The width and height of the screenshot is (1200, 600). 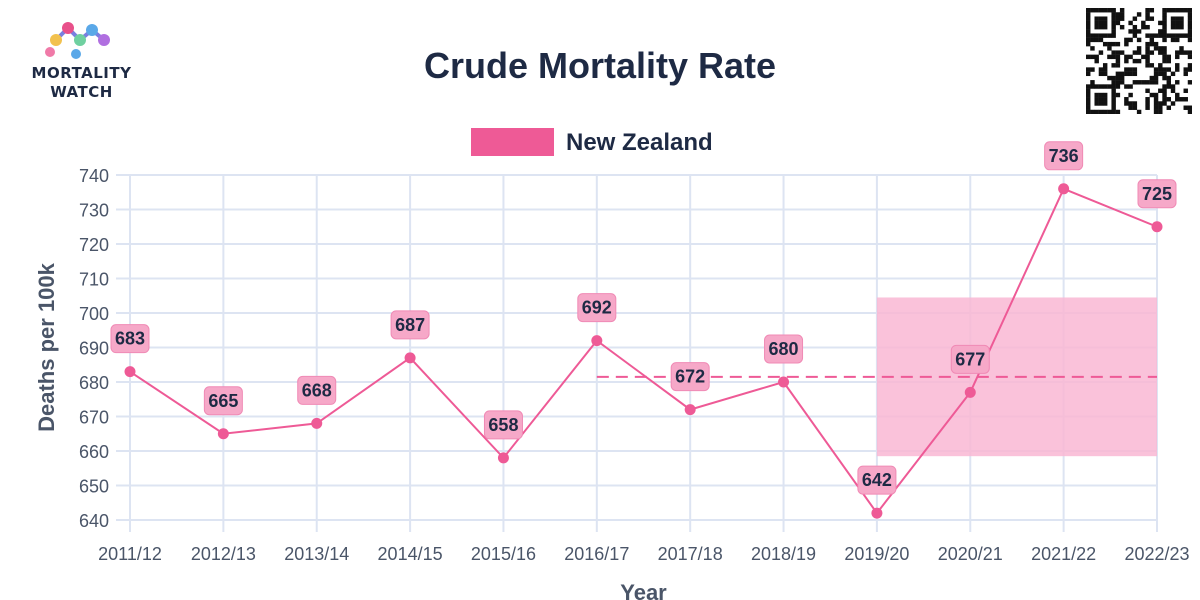 What do you see at coordinates (94, 349) in the screenshot?
I see `y-tick-label: 690` at bounding box center [94, 349].